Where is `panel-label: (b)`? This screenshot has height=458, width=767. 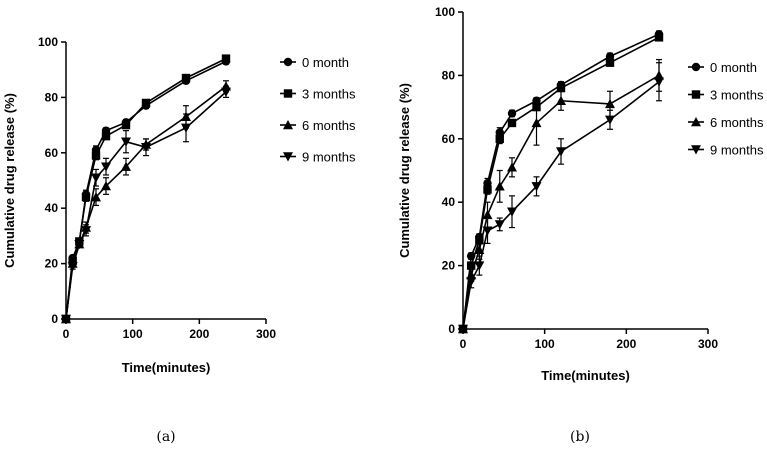
panel-label: (b) is located at coordinates (580, 437).